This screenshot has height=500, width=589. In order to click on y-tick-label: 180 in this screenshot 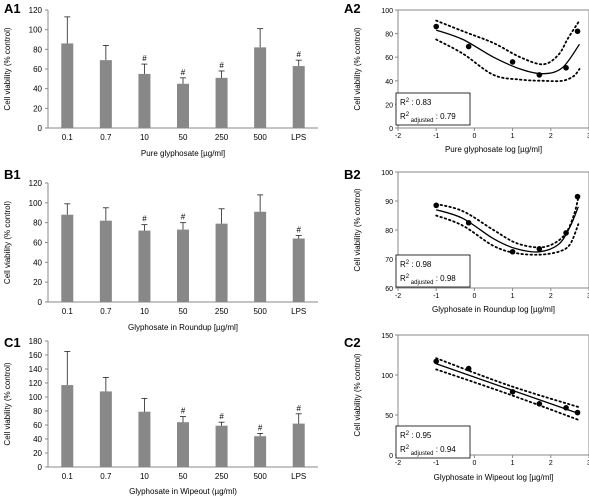, I will do `click(36, 341)`.